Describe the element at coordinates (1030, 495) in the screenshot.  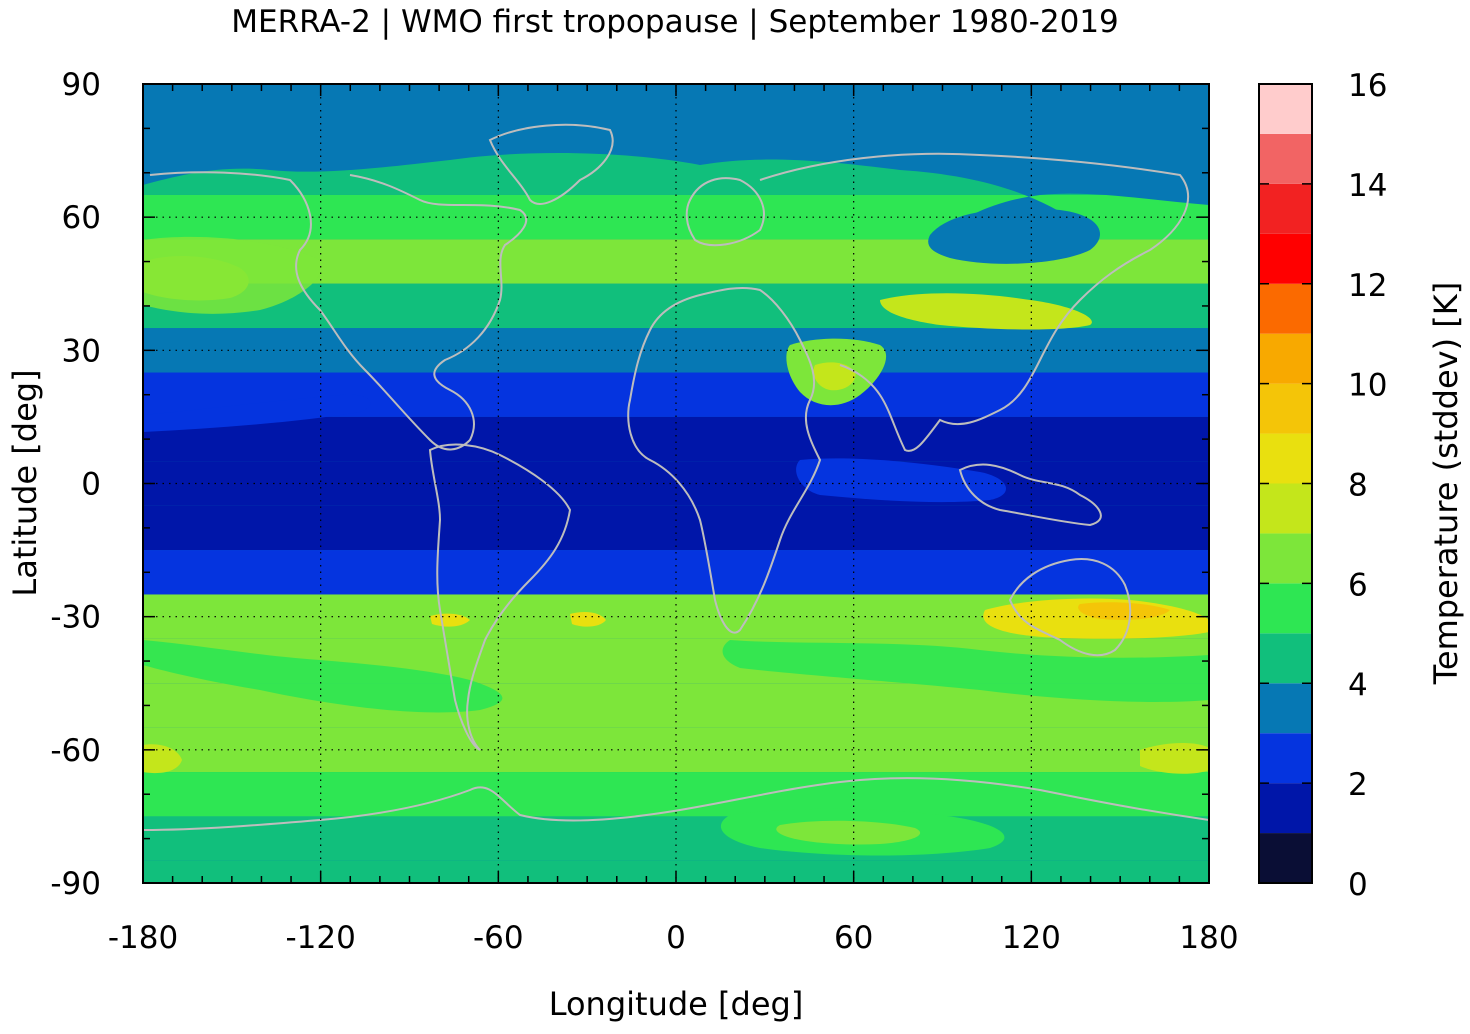
I see `coast-maritime-continent` at that location.